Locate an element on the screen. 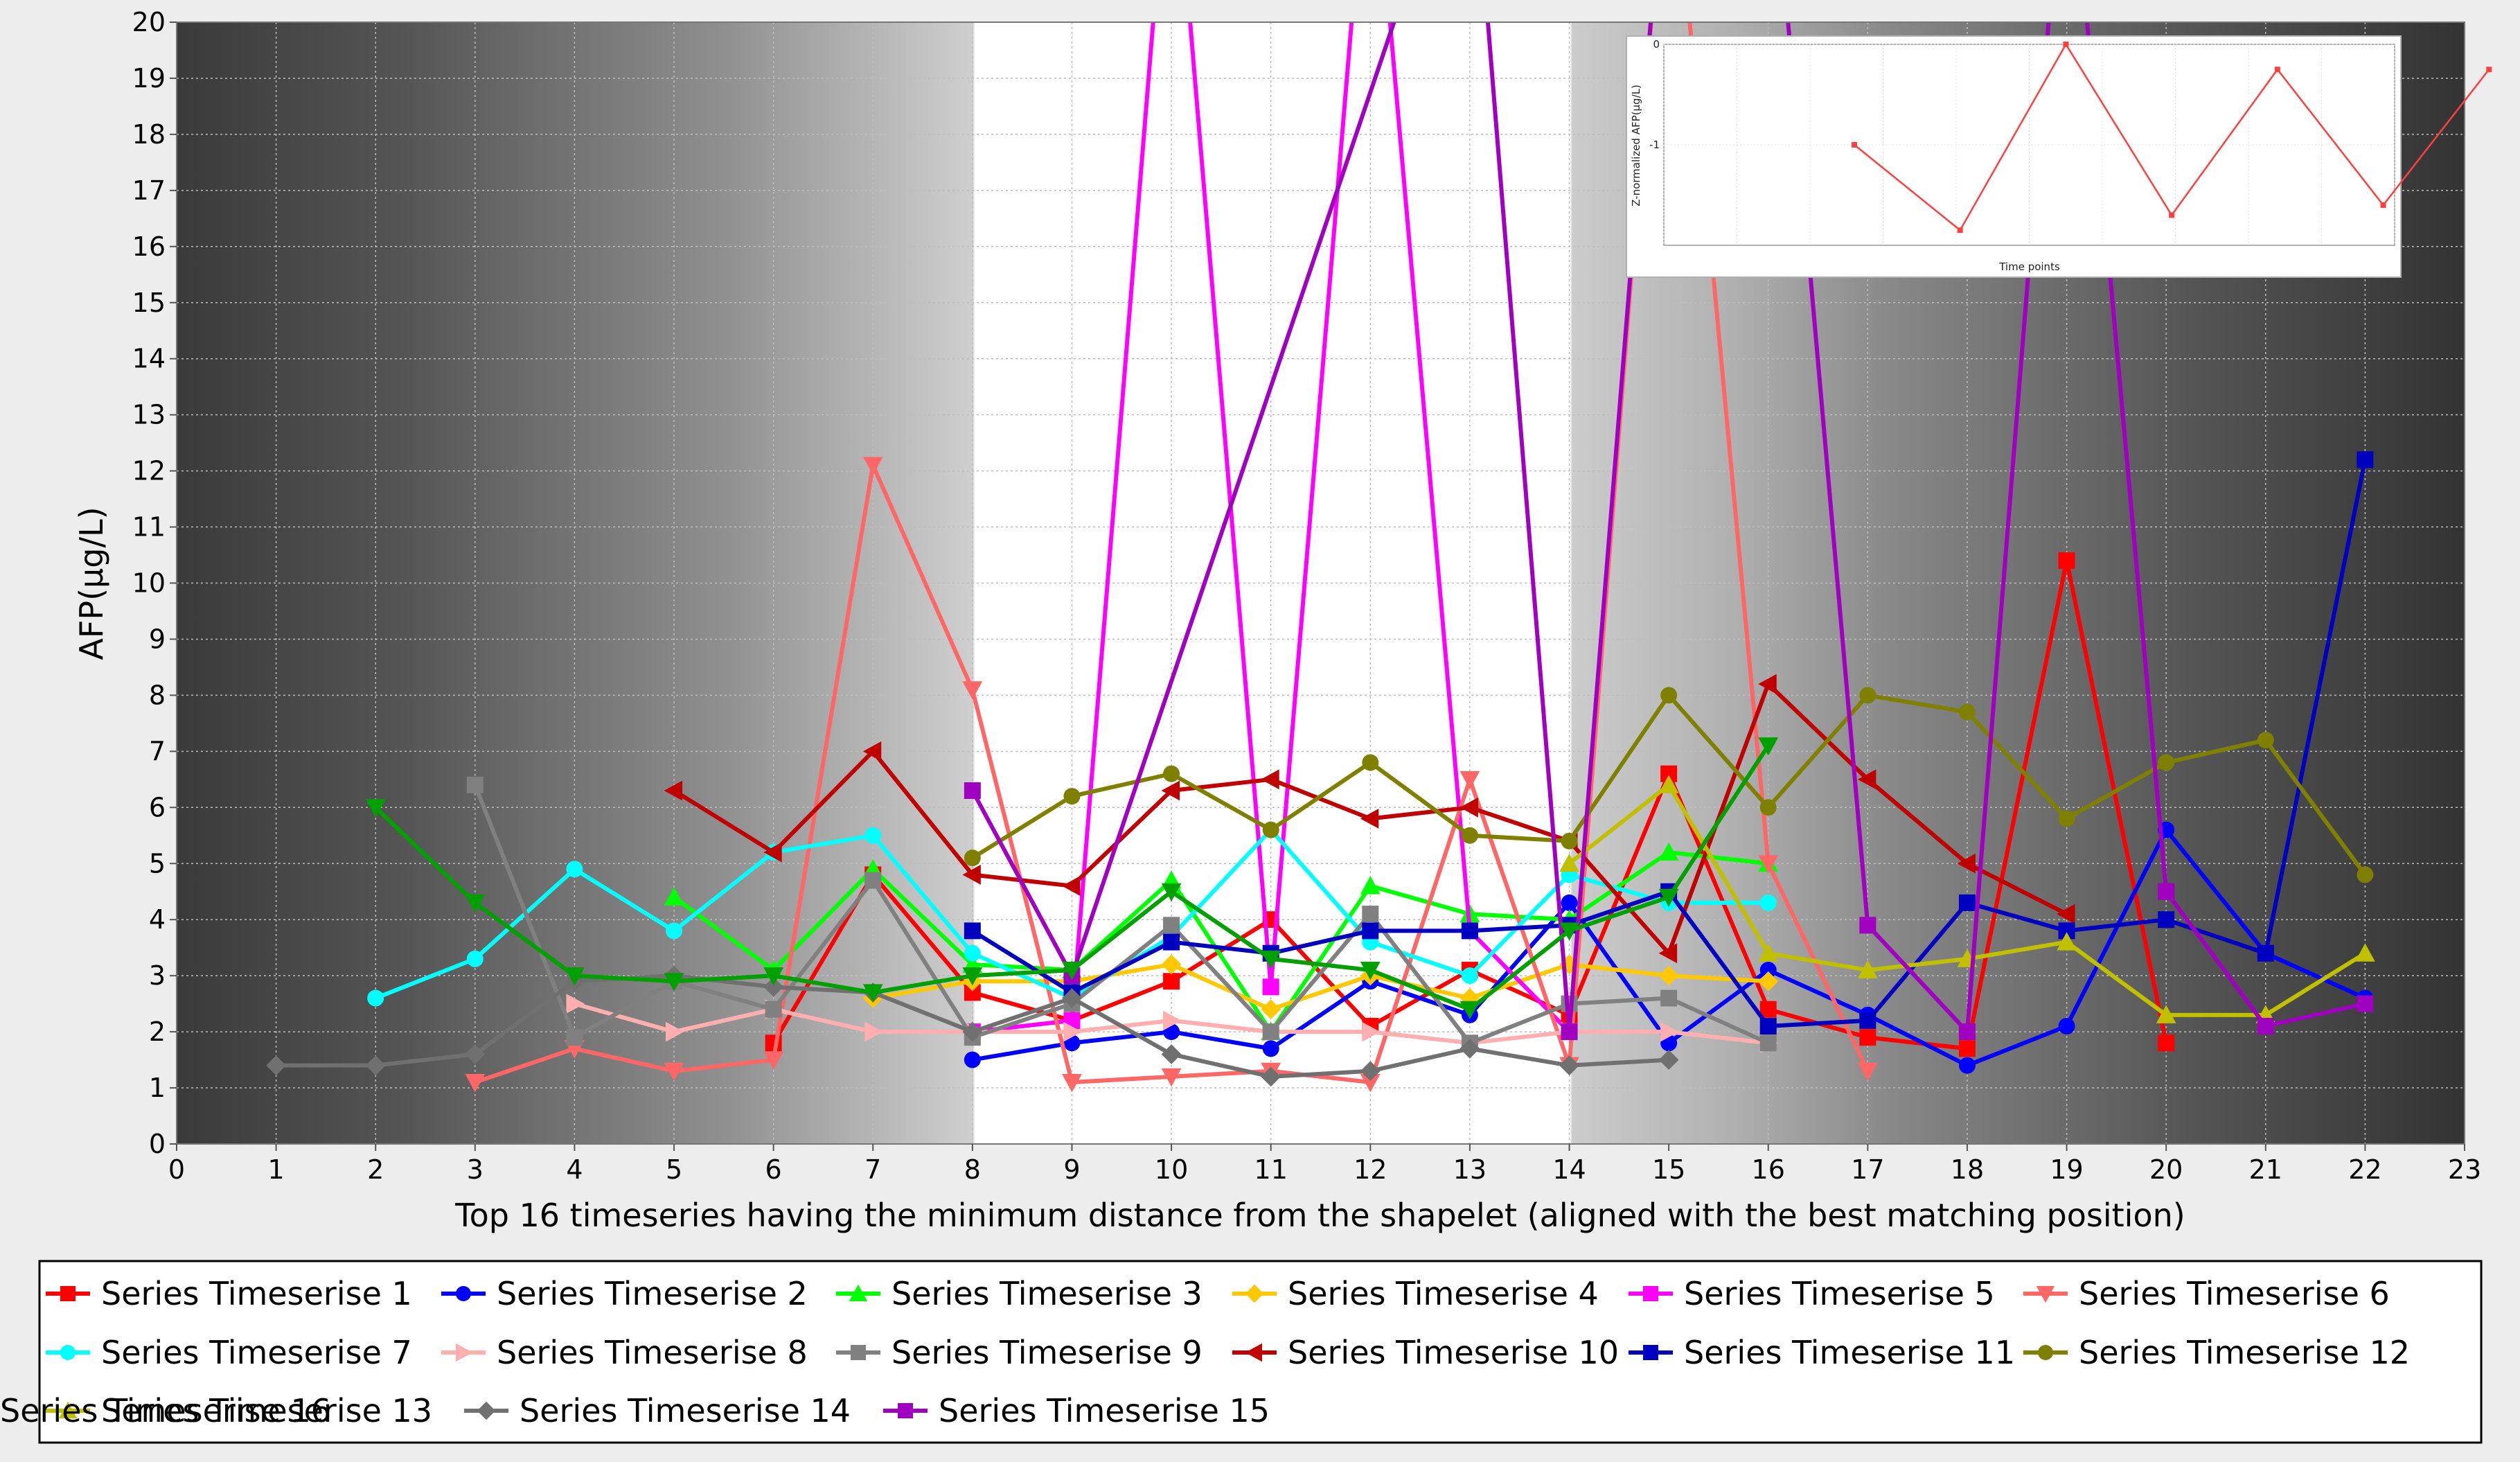  legend-item: Series Timeserise 14 is located at coordinates (657, 1410).